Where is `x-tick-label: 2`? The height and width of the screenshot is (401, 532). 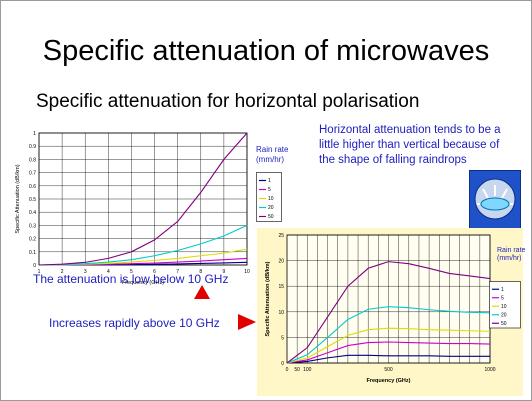 x-tick-label: 2 is located at coordinates (62, 272).